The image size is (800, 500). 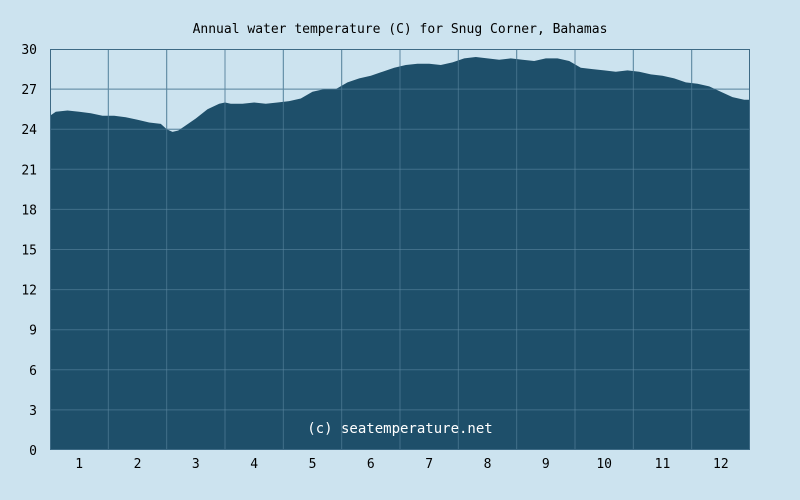 I want to click on x-tick-label: 5, so click(x=313, y=464).